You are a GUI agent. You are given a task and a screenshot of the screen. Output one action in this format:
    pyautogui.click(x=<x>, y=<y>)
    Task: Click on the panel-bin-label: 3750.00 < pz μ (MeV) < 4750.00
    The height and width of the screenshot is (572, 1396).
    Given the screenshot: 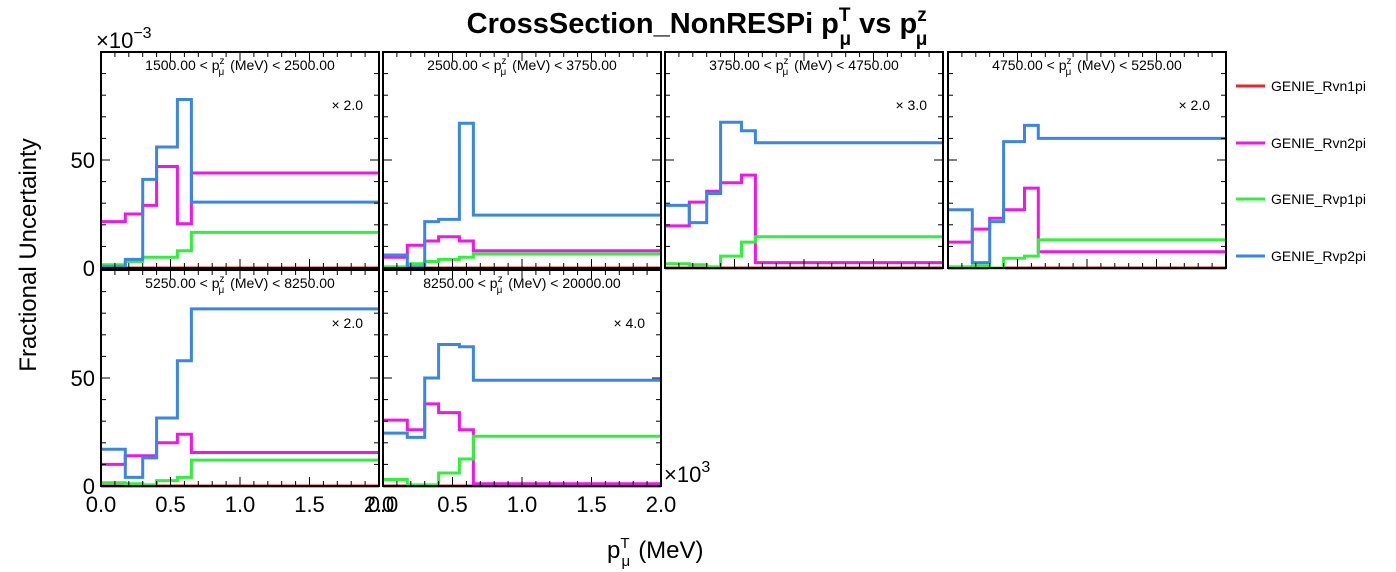 What is the action you would take?
    pyautogui.click(x=804, y=67)
    